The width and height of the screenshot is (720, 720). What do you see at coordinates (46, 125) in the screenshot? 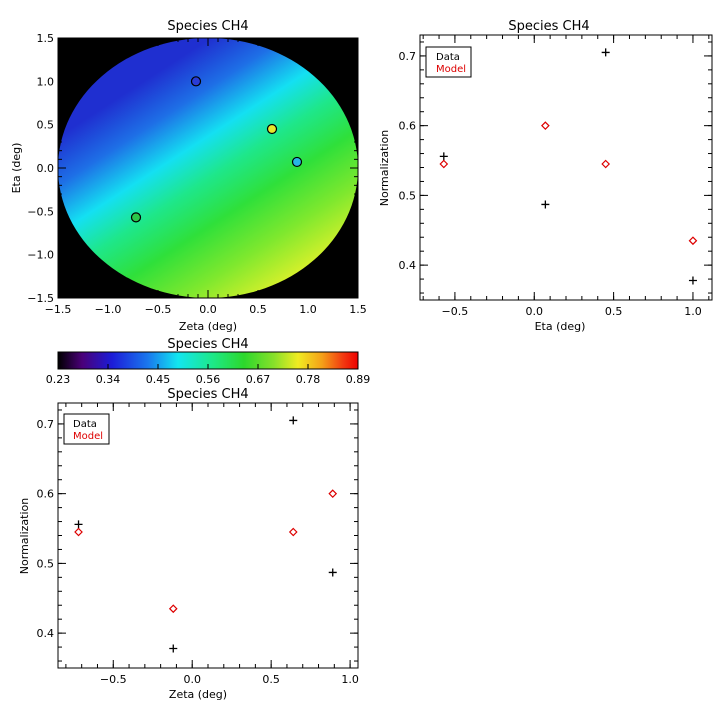
I see `map-ytick-label: 0.5` at bounding box center [46, 125].